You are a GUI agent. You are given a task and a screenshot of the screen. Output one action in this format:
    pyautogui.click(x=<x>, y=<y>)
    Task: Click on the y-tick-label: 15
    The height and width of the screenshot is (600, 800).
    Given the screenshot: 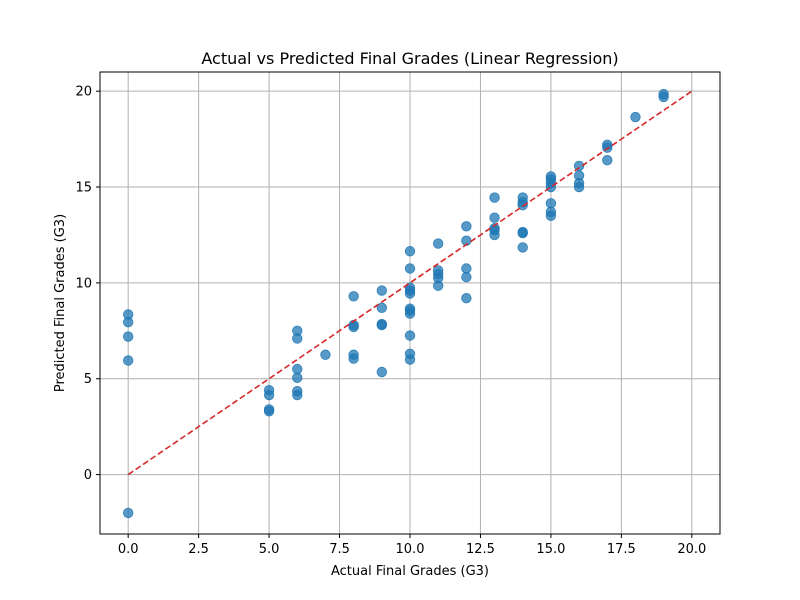 What is the action you would take?
    pyautogui.click(x=83, y=188)
    